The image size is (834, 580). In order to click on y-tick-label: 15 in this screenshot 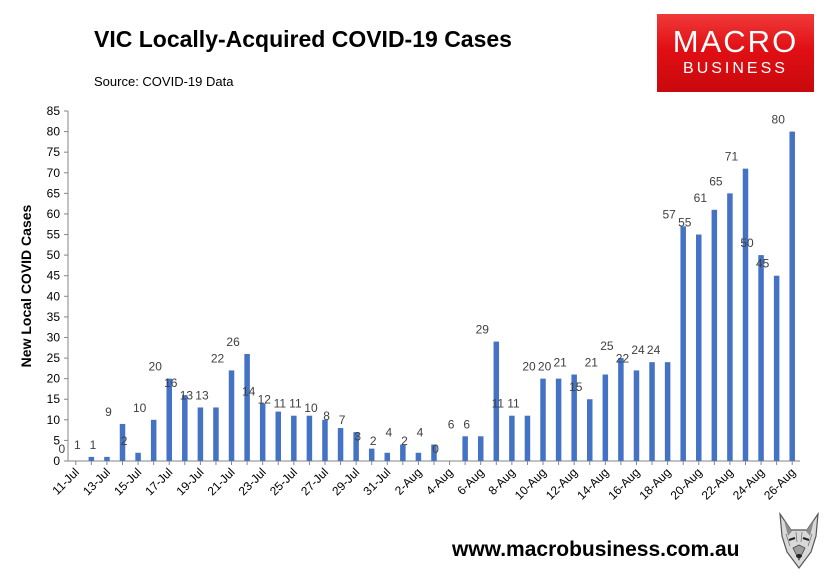, I will do `click(54, 399)`.